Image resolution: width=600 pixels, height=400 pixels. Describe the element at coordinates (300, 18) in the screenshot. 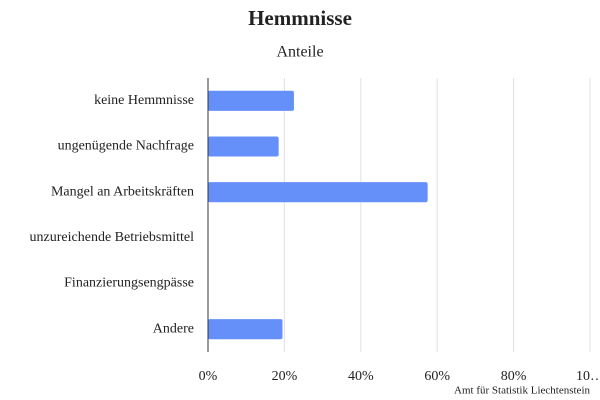

I see `chart-title: Hemmnisse` at that location.